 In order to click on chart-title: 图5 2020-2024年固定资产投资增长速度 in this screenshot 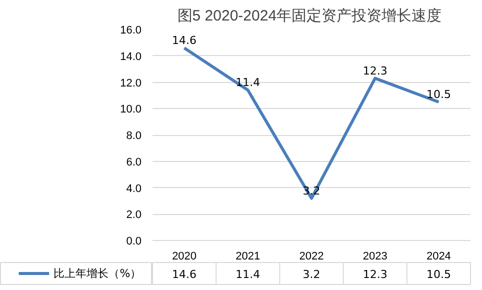, I will do `click(309, 16)`.